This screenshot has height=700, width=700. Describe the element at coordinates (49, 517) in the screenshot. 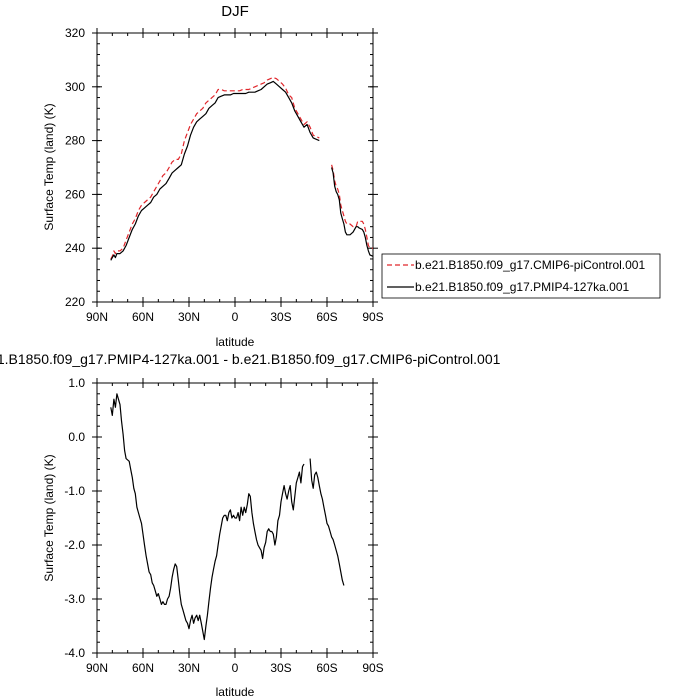

I see `bottom-y-axis-label: Surface Temp (land) (K)` at that location.